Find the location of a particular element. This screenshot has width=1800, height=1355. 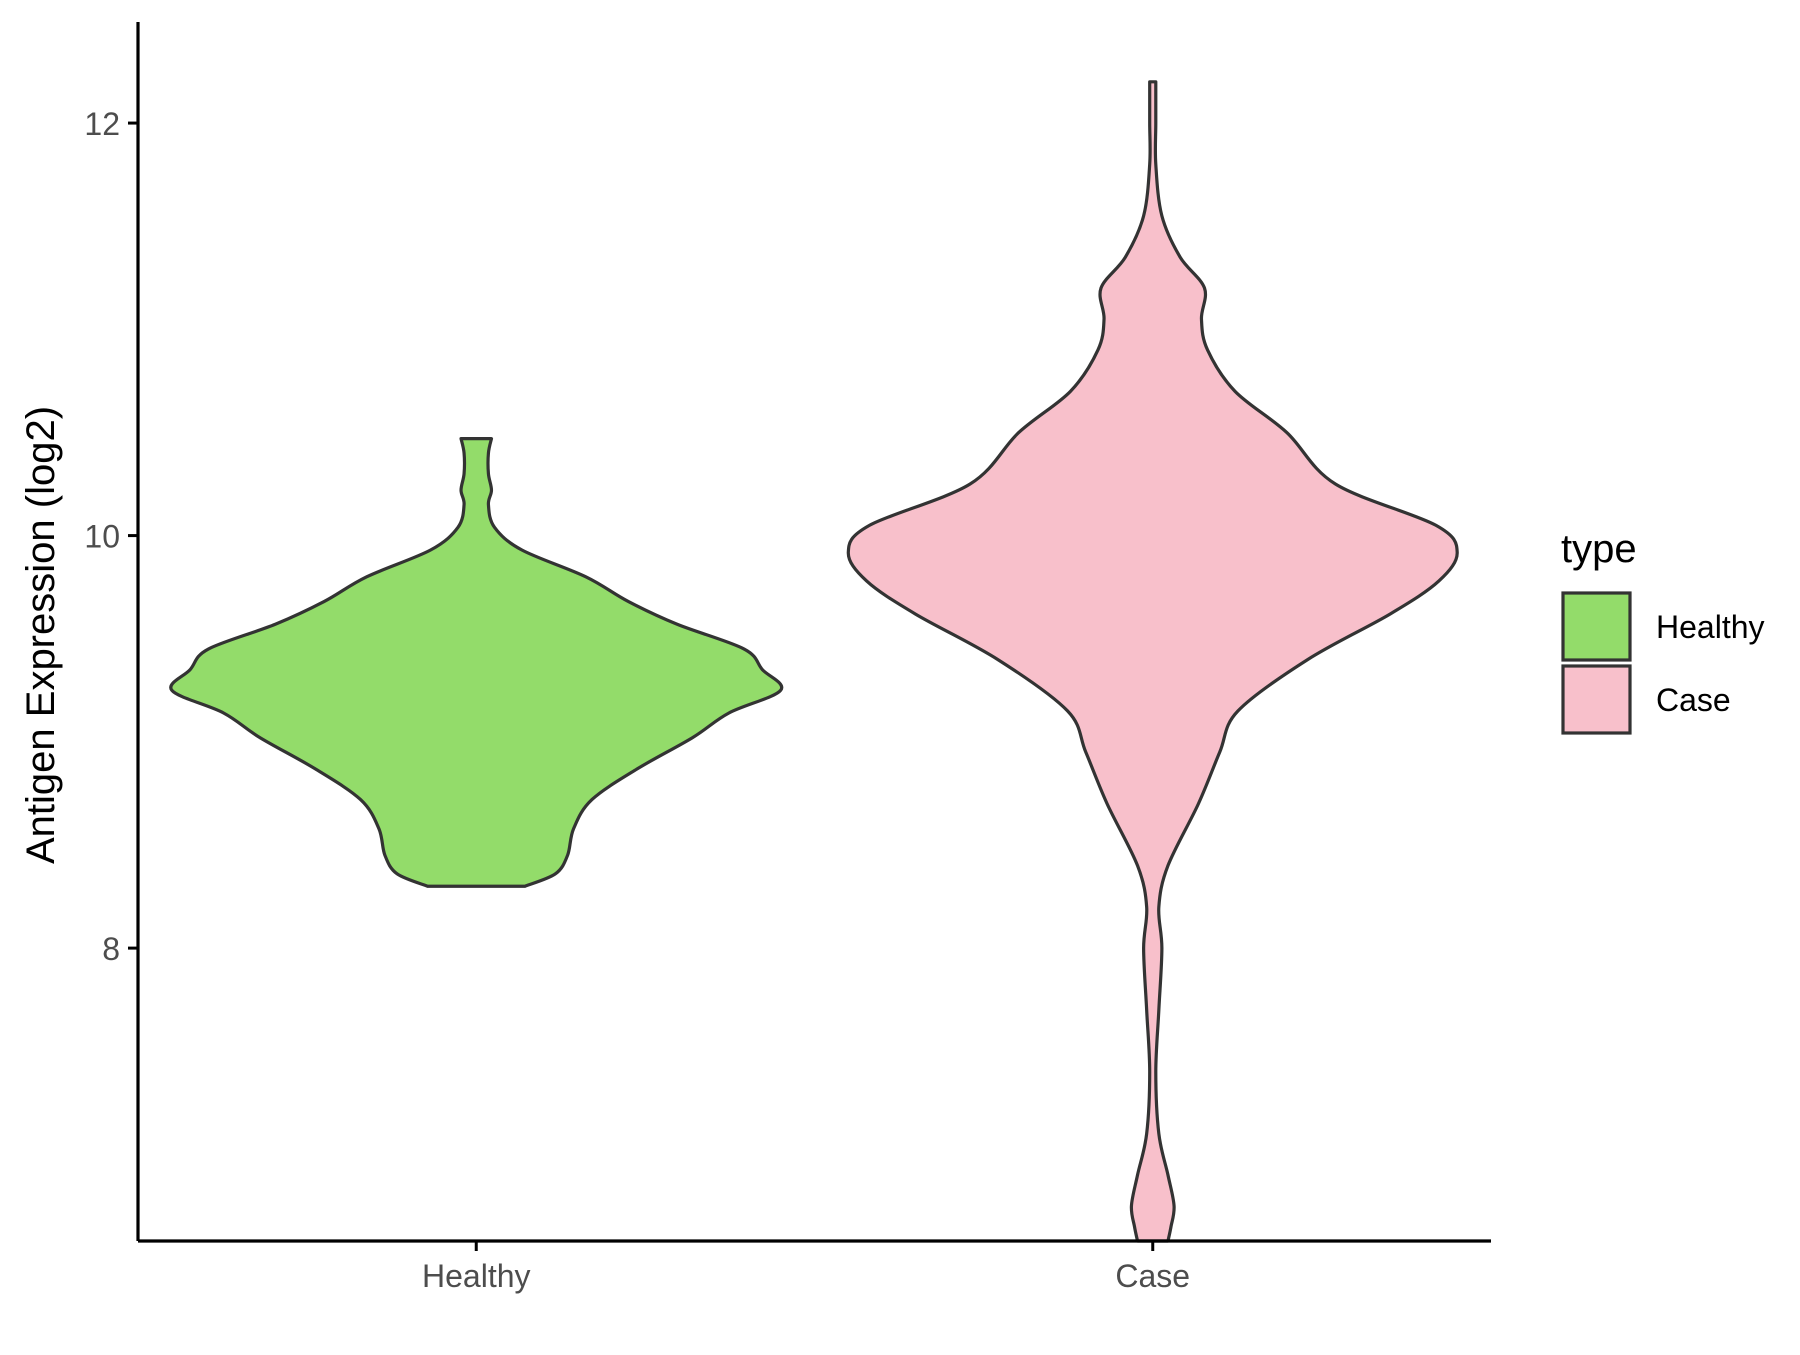

y-tick-label: 8 is located at coordinates (111, 949).